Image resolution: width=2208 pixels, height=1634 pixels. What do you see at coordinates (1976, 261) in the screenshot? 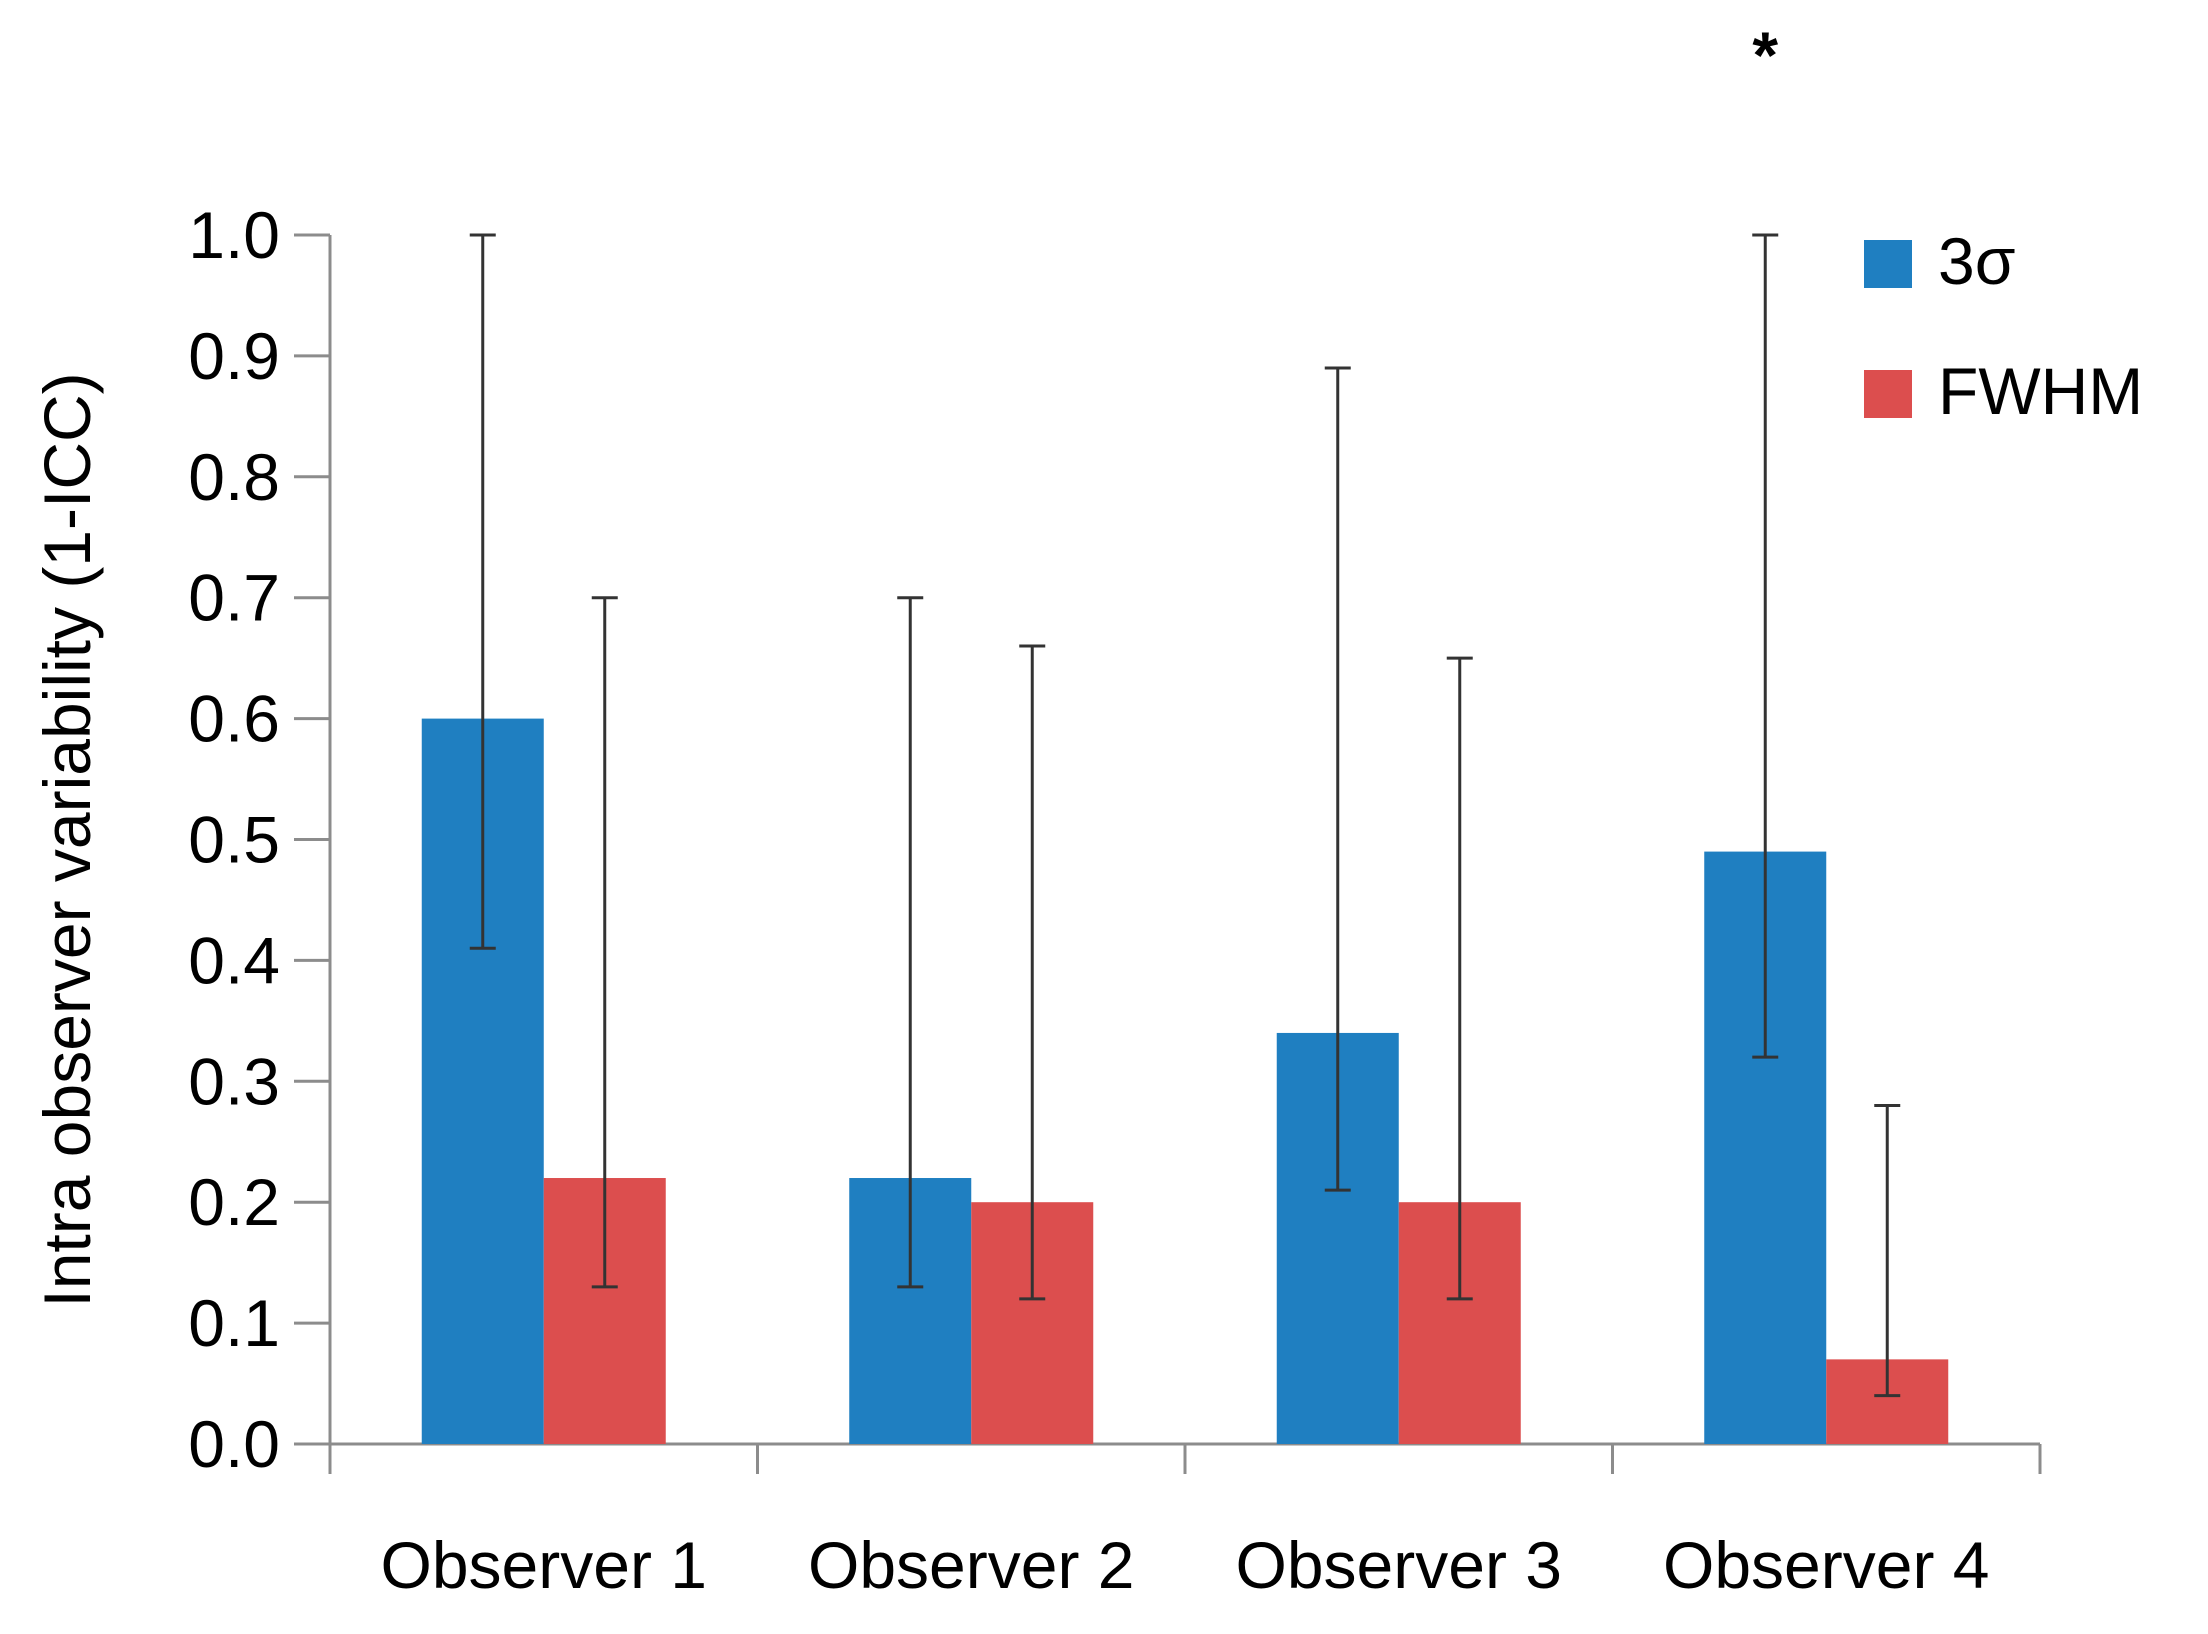
I see `legend-label: 3σ` at bounding box center [1976, 261].